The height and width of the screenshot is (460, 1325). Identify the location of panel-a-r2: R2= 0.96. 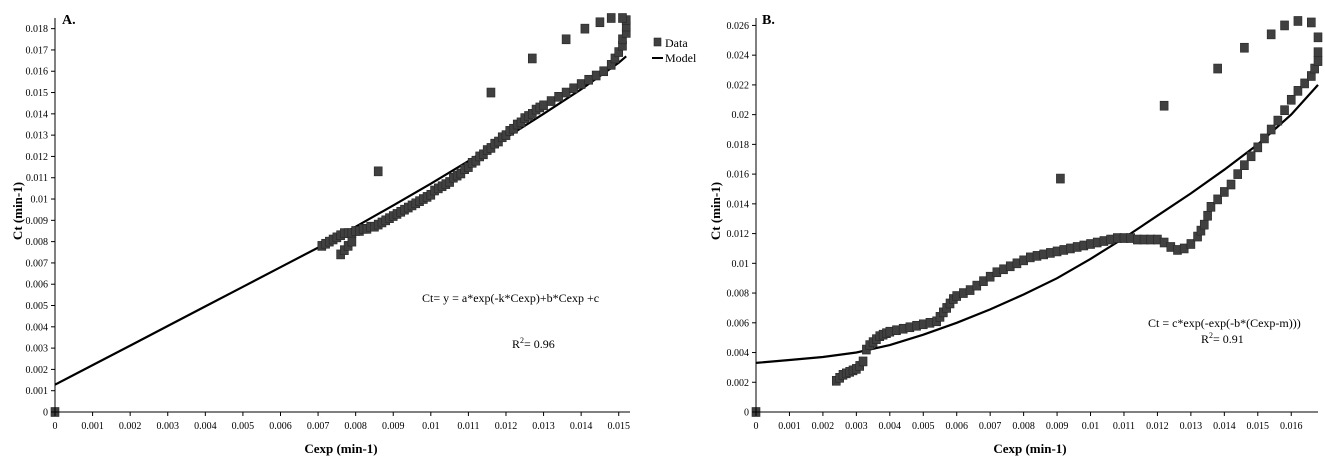
(533, 343).